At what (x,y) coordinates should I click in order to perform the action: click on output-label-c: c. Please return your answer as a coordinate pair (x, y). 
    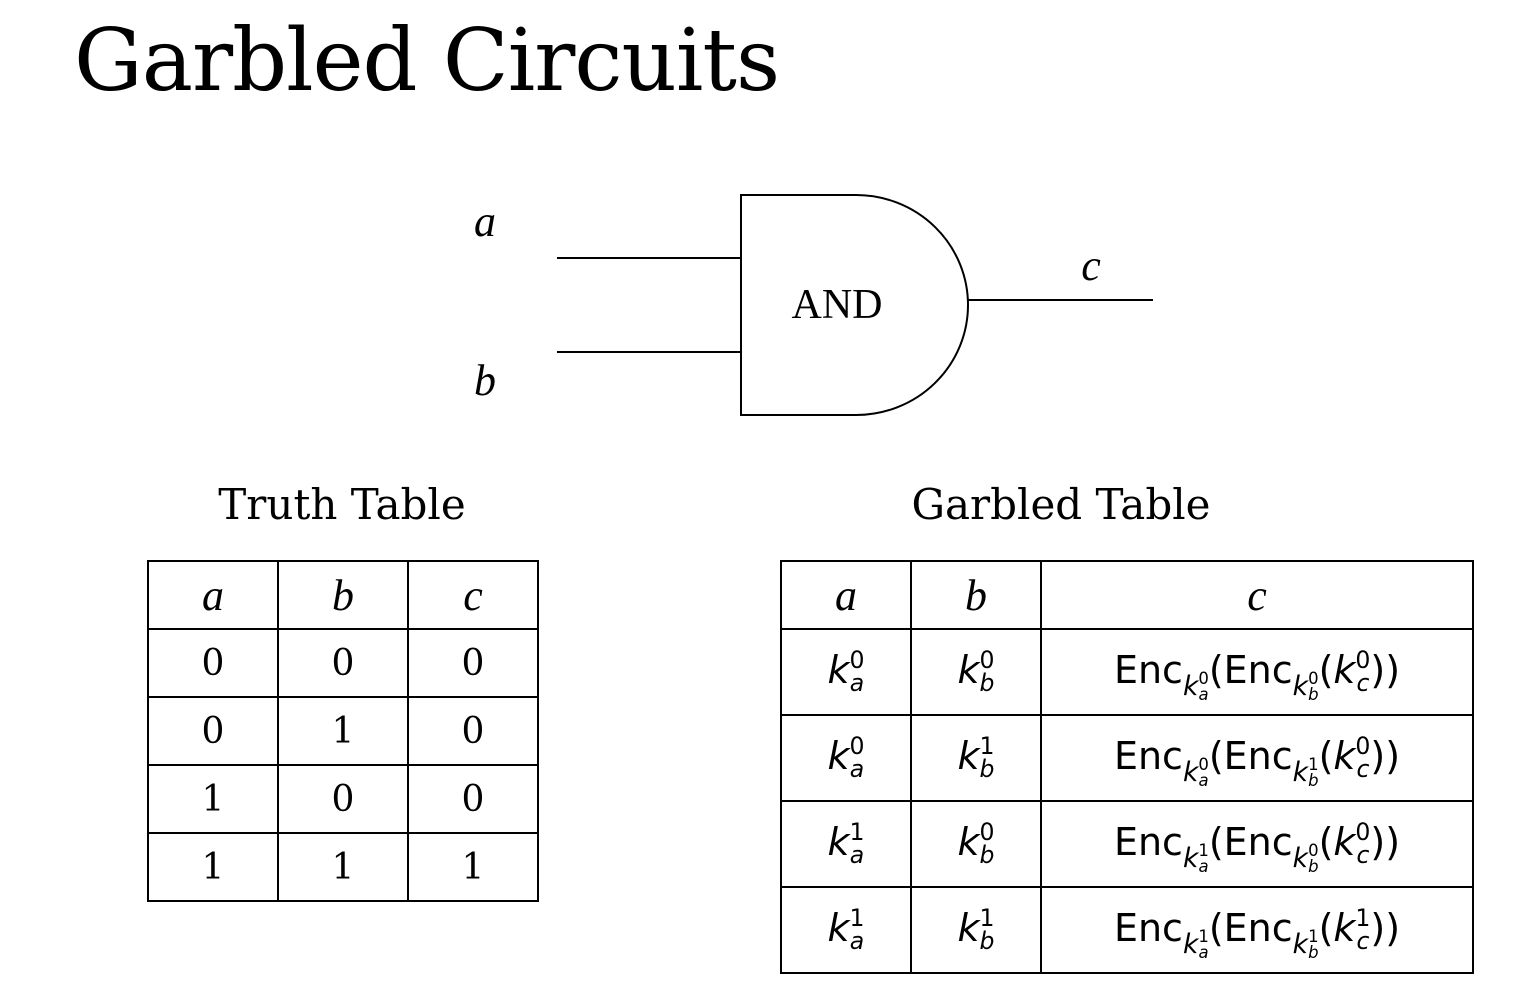
    Looking at the image, I should click on (1091, 265).